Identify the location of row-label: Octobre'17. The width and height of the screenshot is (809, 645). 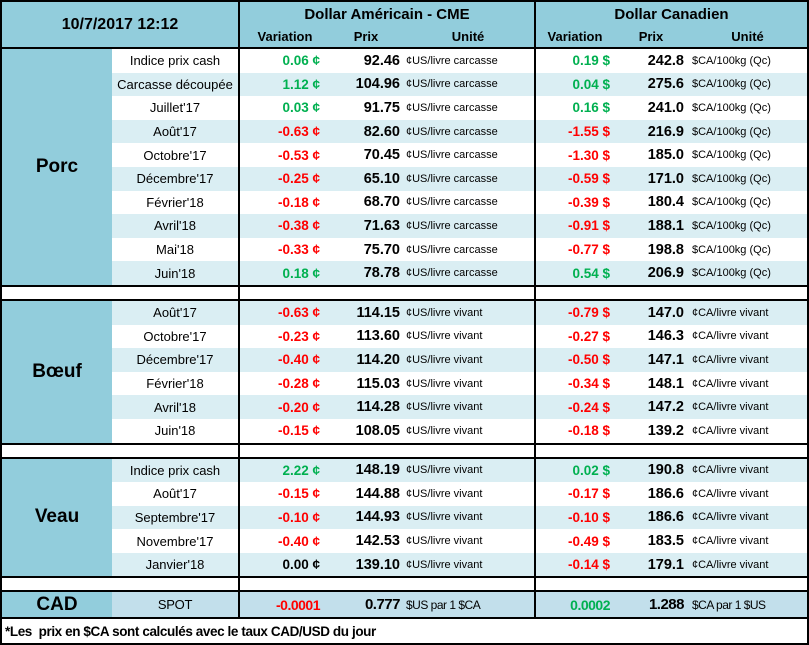
(175, 155).